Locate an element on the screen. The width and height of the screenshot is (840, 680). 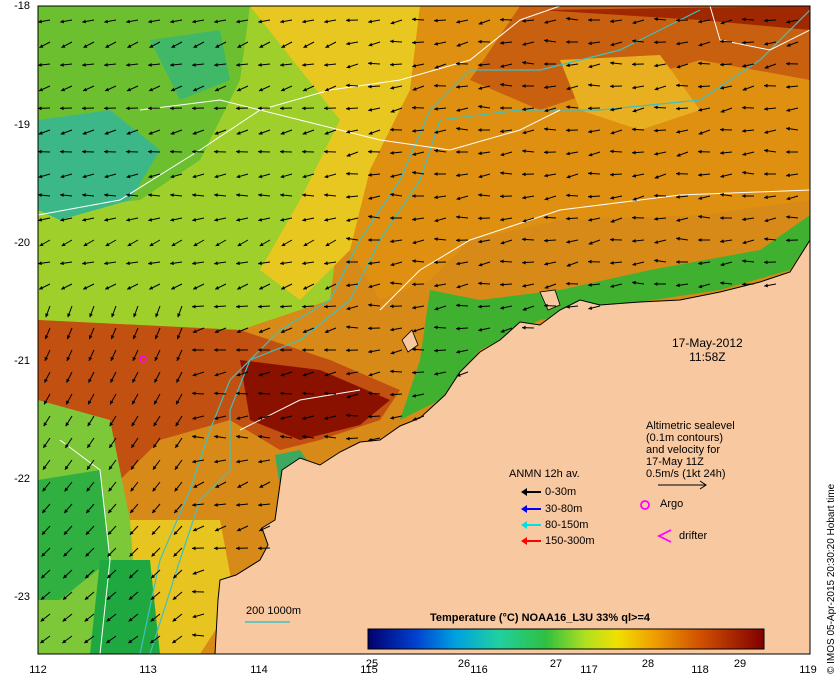
lat-tick: -23 is located at coordinates (22, 597).